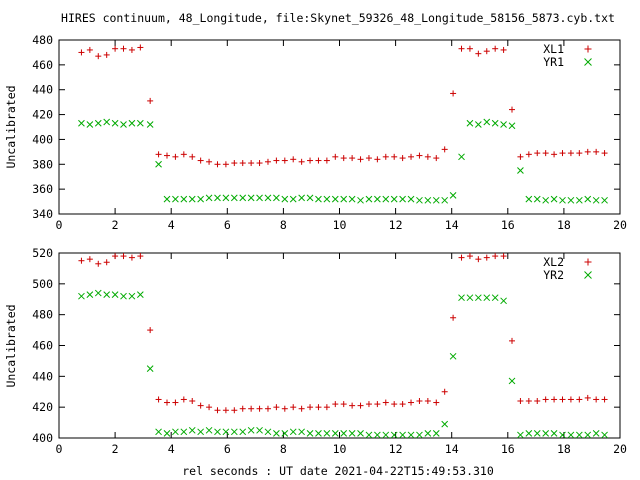  I want to click on y-tick-label: 440, so click(42, 90).